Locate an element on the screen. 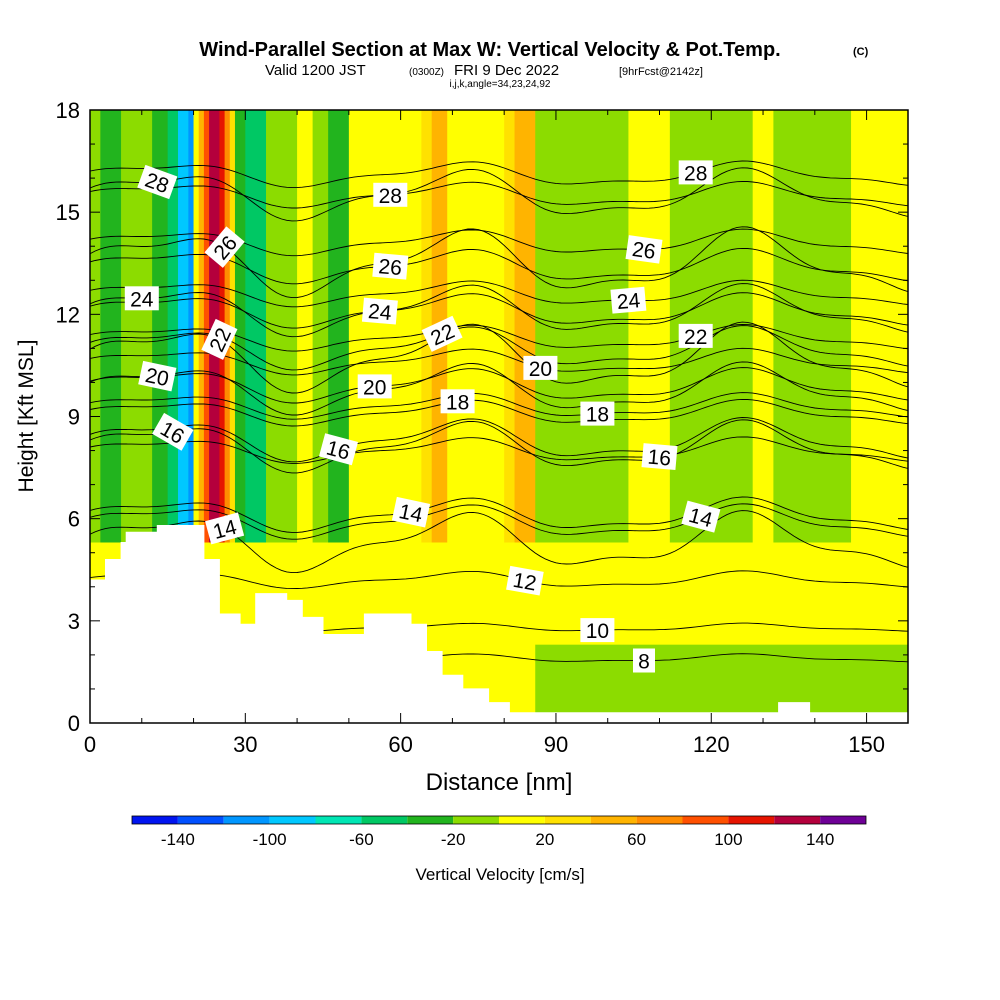 The image size is (1000, 1000). colorbar-tick-label: 60 is located at coordinates (636, 839).